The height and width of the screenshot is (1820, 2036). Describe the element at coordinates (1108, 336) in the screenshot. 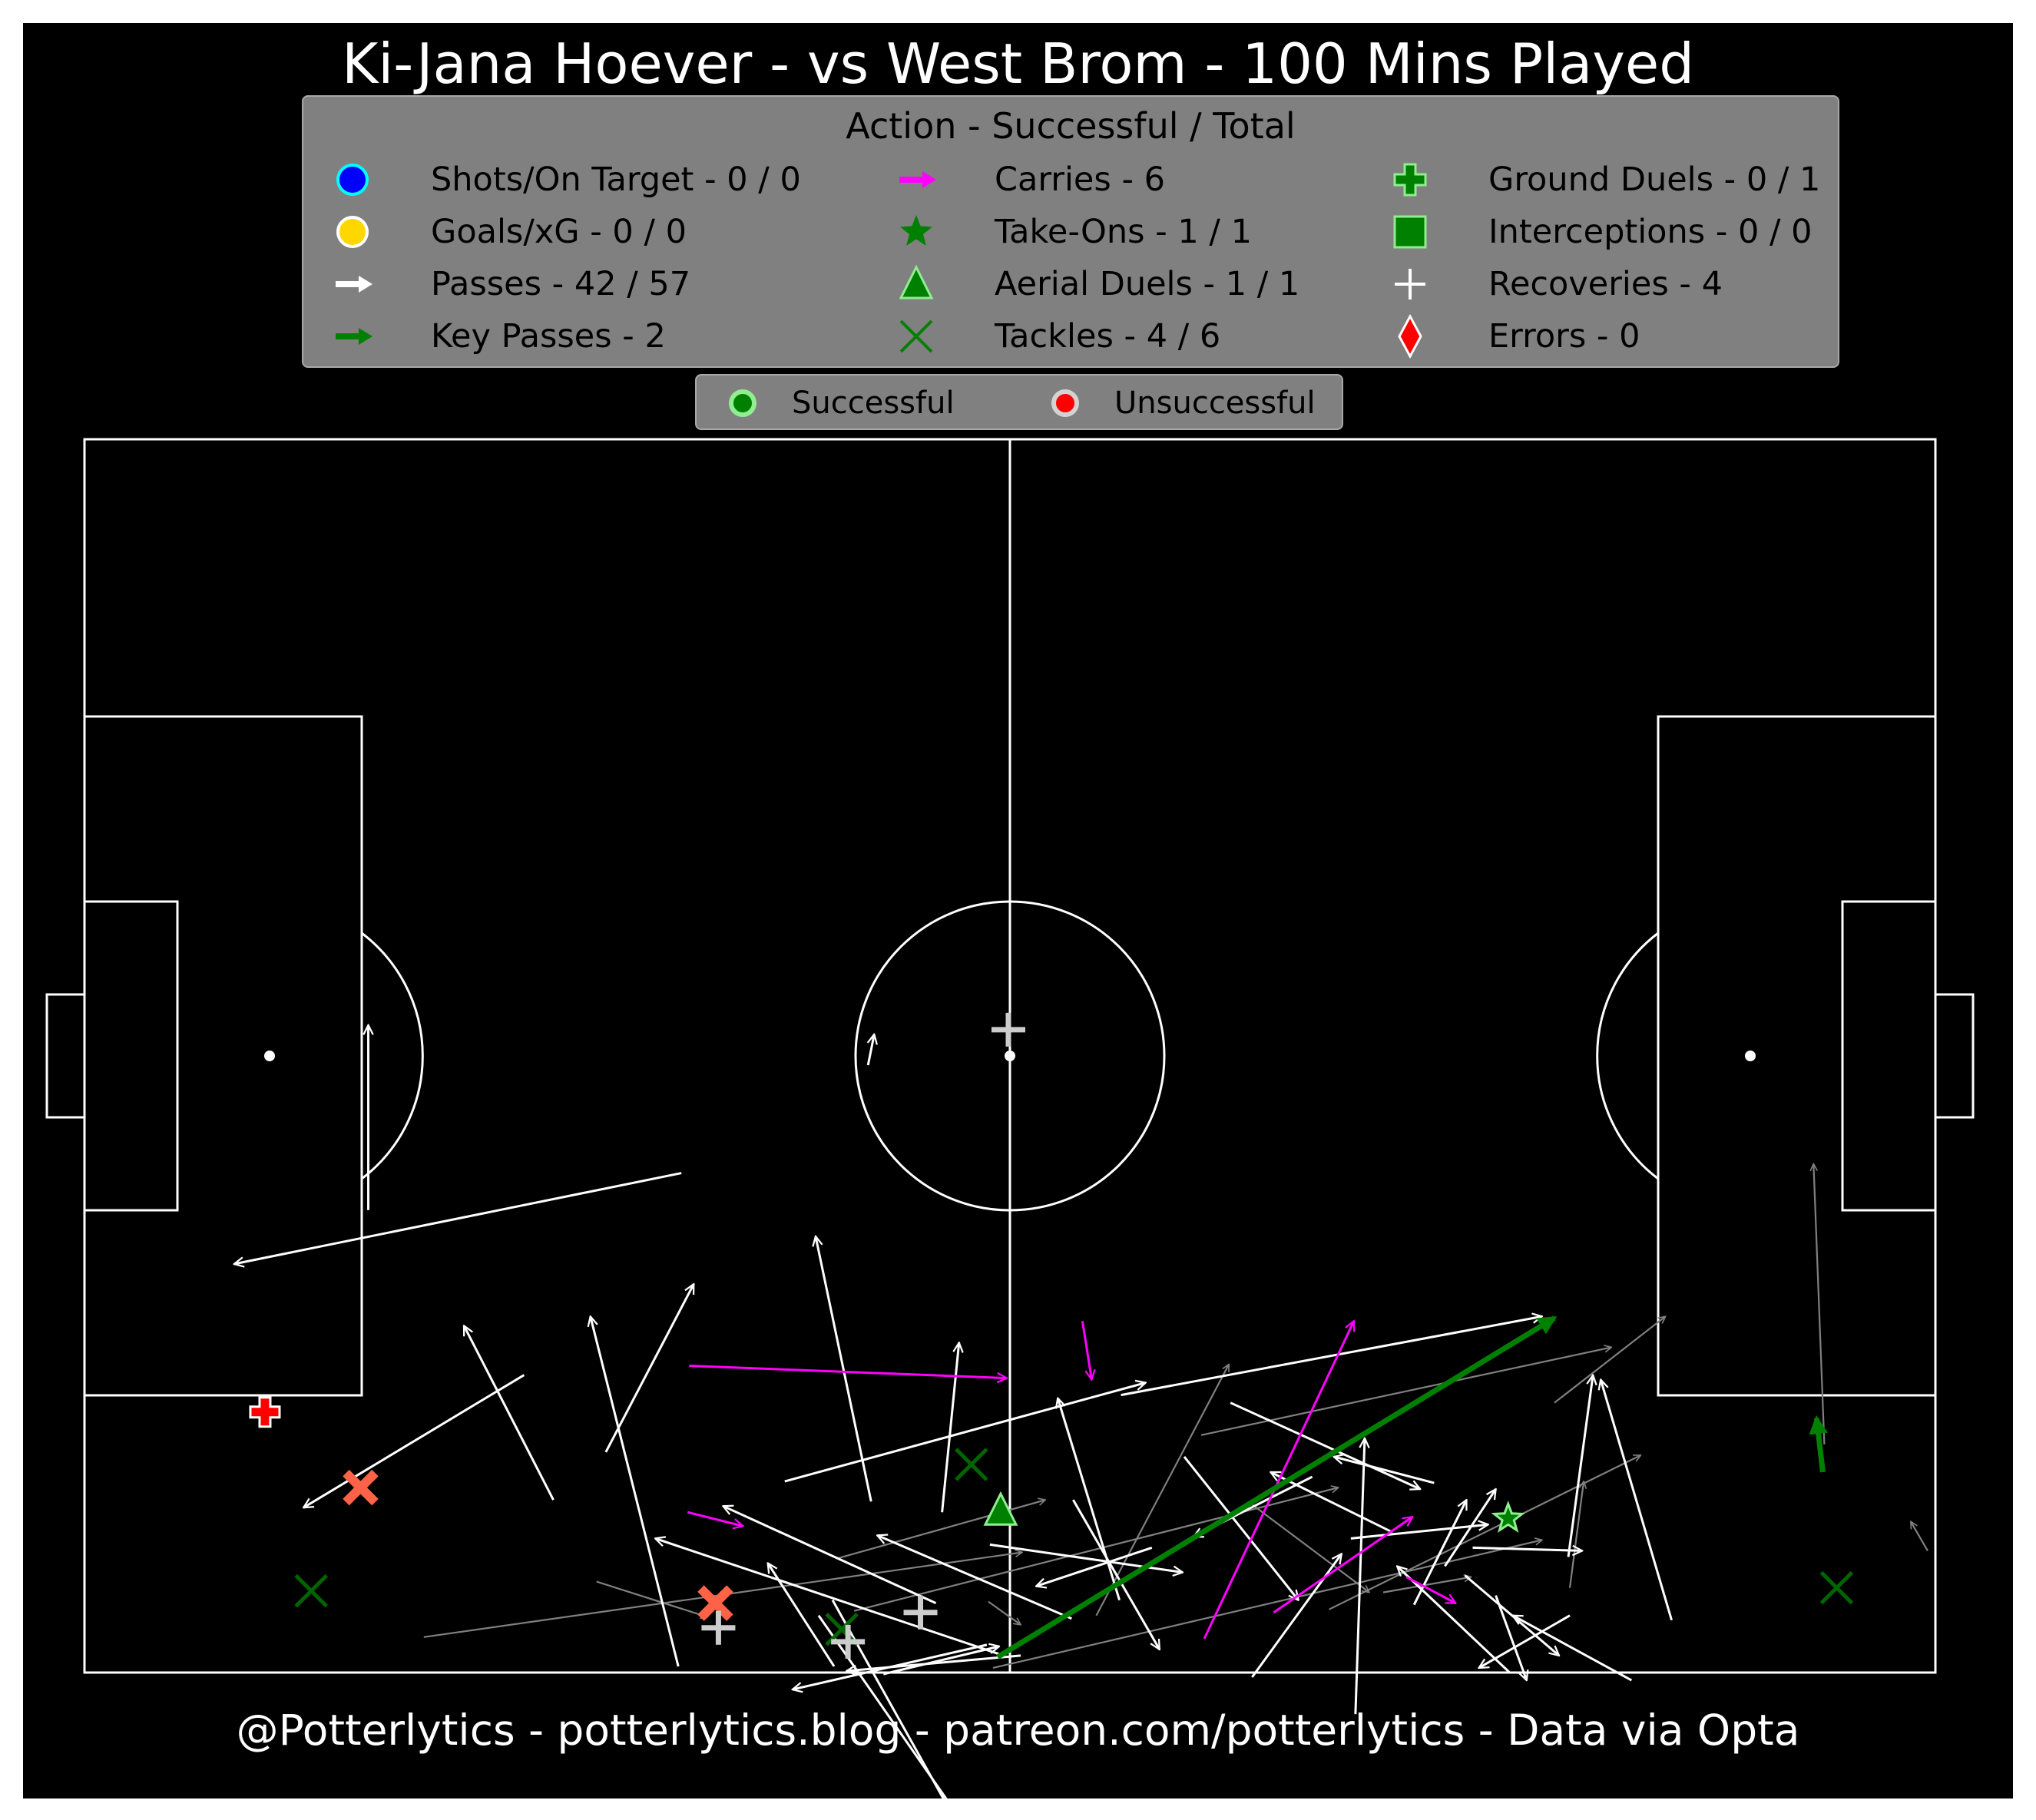

I see `legend-label-tackles: Tackles - 4 / 6` at that location.